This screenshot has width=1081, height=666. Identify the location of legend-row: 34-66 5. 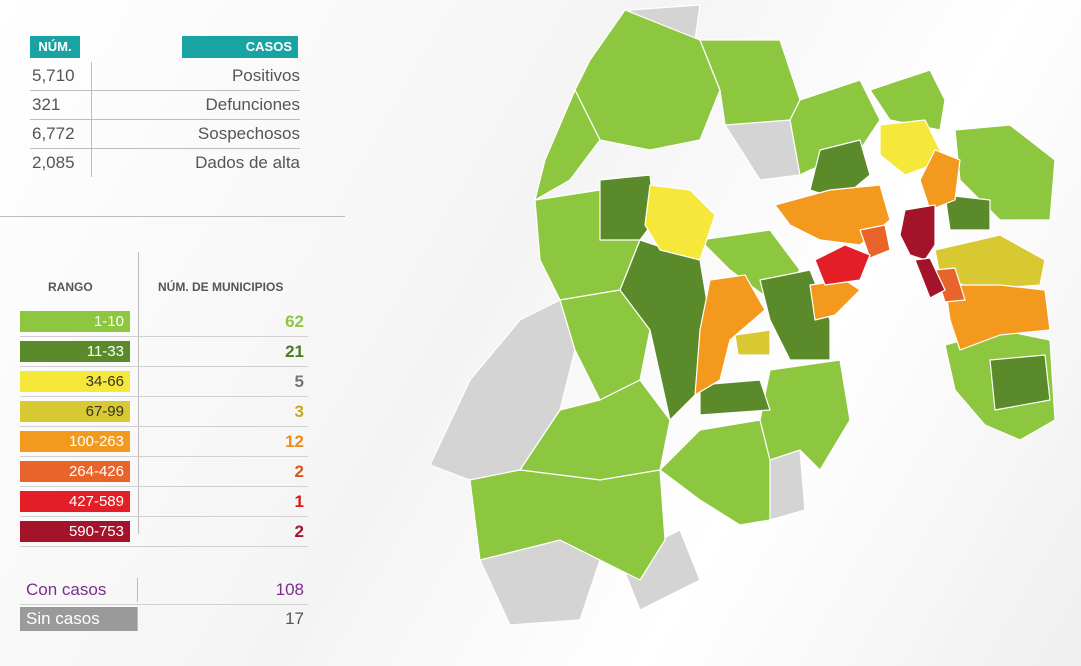
(164, 382).